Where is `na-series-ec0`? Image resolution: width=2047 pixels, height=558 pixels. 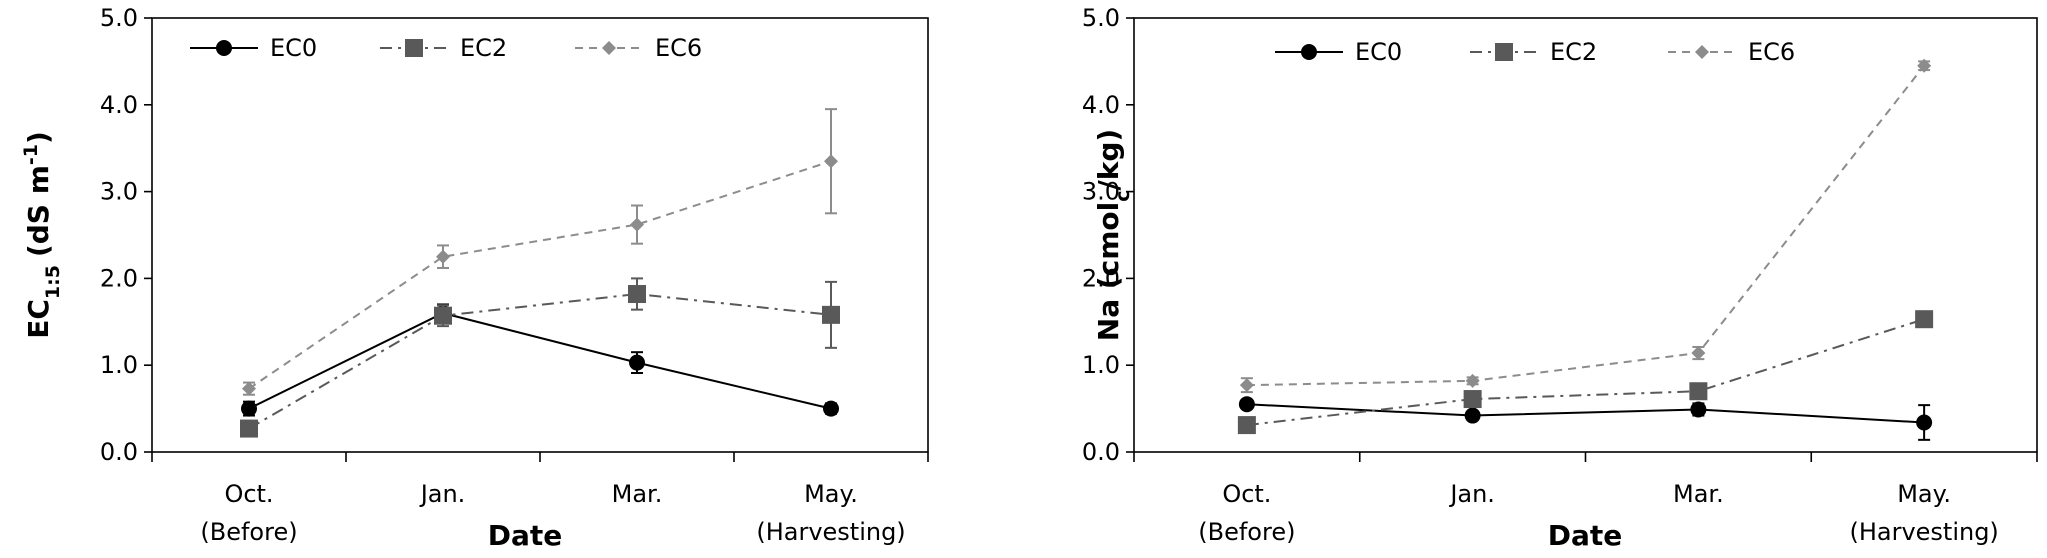 na-series-ec0 is located at coordinates (1585, 418).